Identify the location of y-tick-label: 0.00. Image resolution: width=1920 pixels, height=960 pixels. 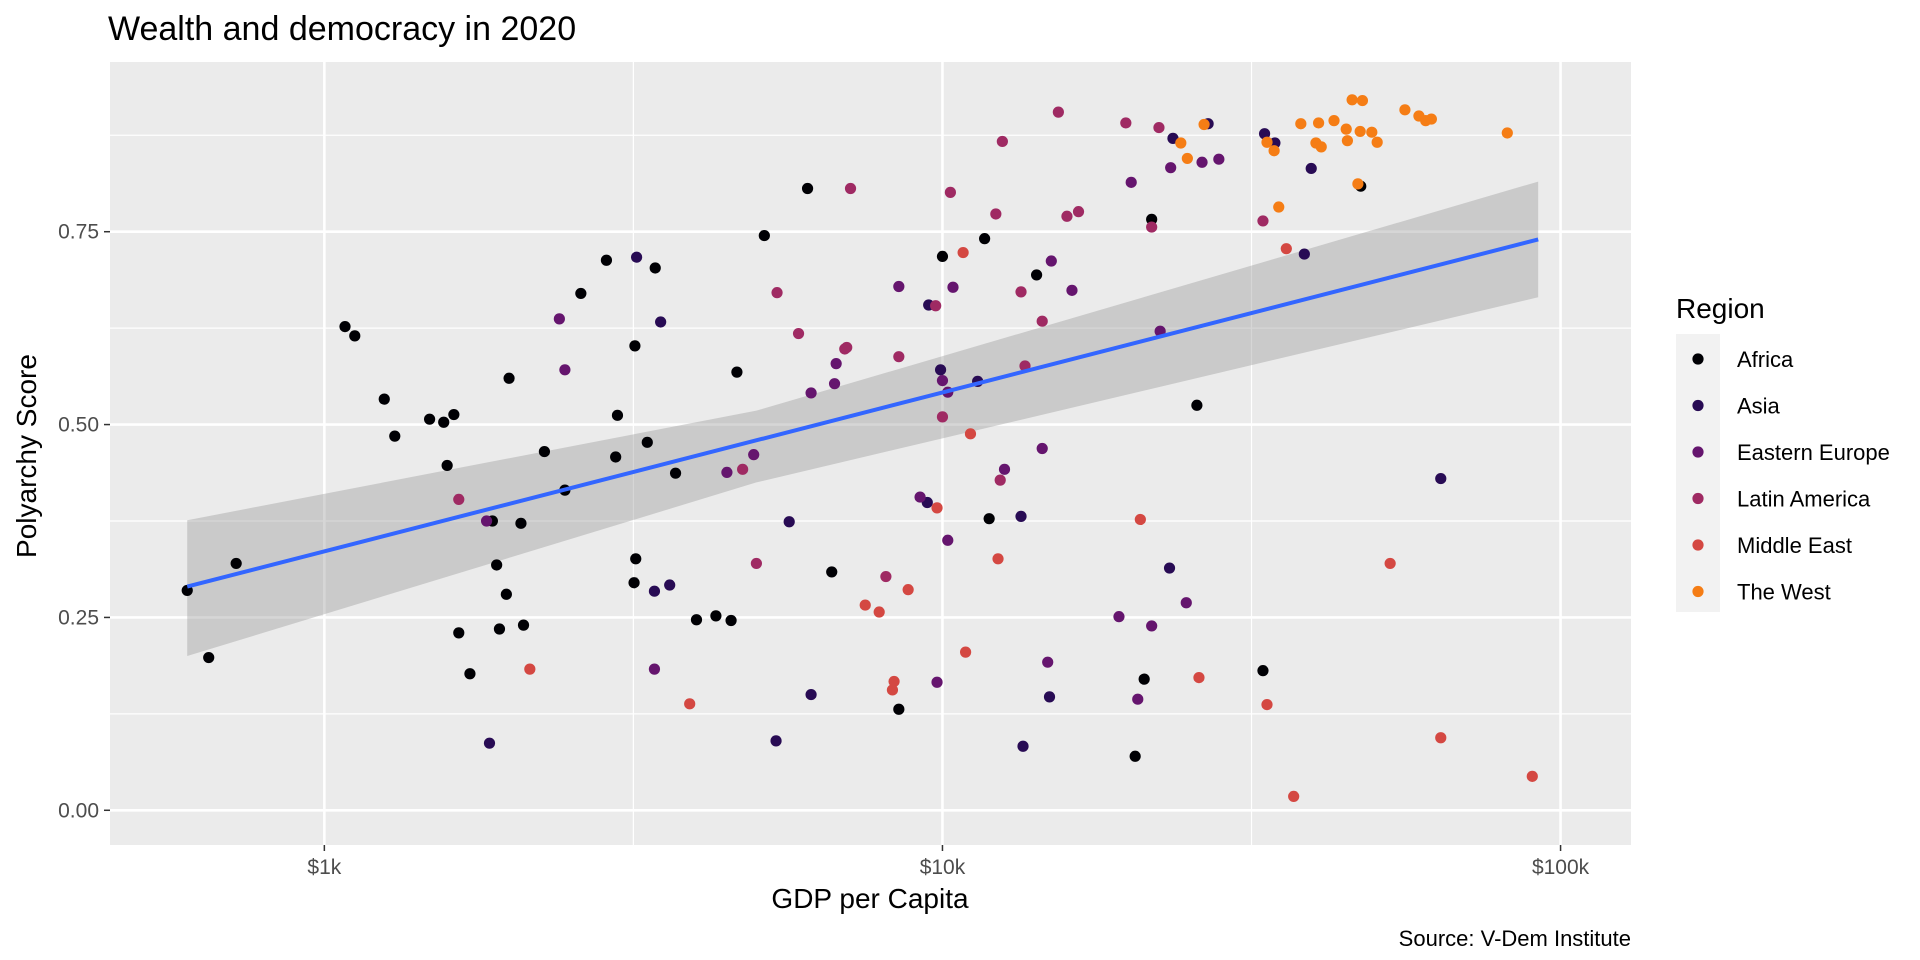
(78, 810).